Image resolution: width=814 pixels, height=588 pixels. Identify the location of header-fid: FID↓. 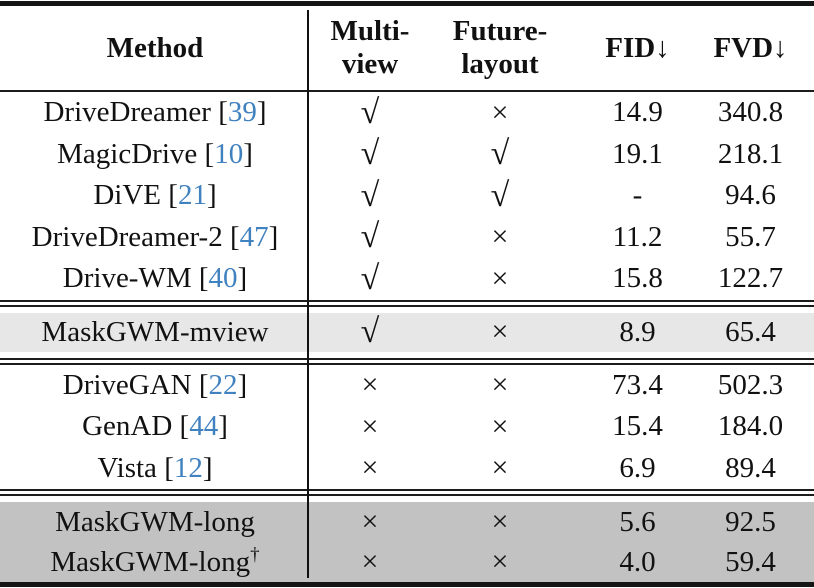
(637, 47).